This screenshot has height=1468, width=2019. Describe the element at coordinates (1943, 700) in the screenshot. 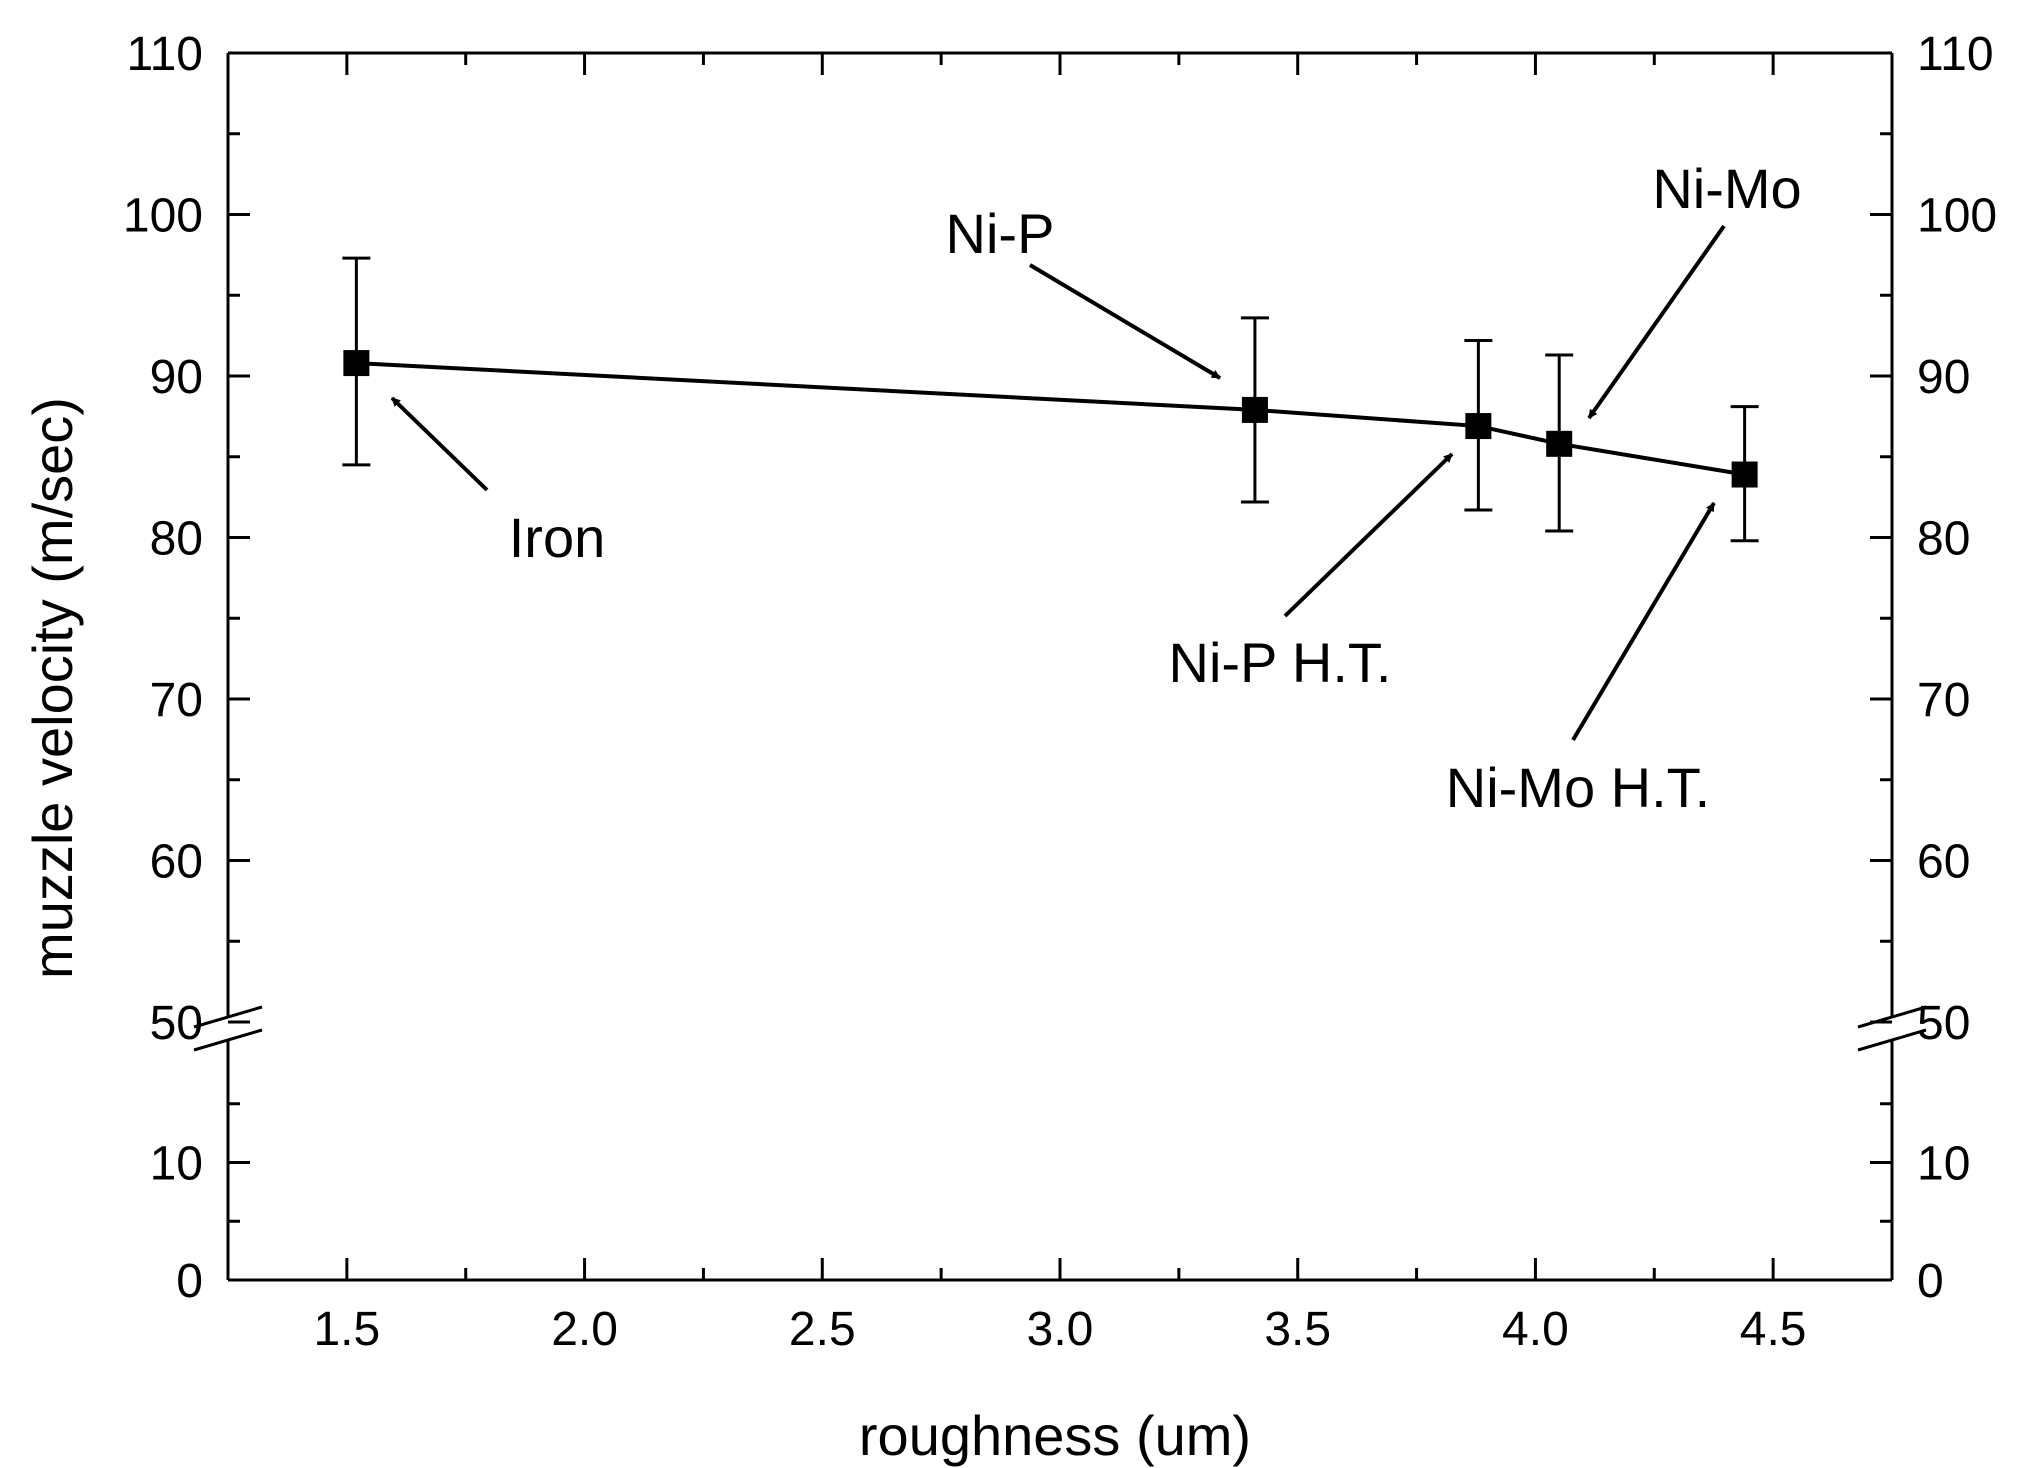

I see `y-tick-label-right: 70` at that location.